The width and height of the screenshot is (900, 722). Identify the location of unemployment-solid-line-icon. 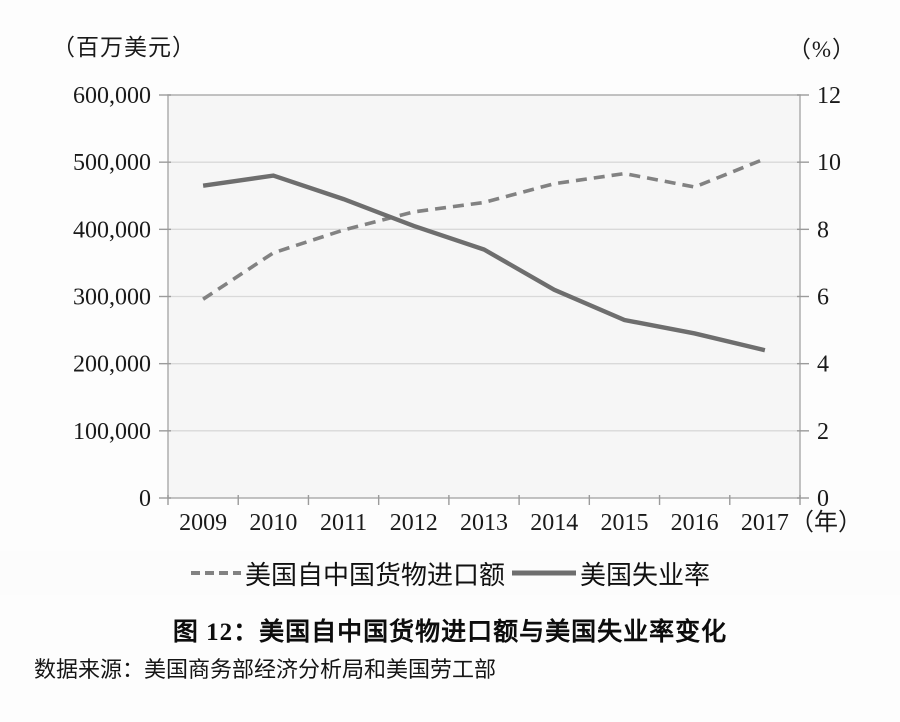
(544, 573).